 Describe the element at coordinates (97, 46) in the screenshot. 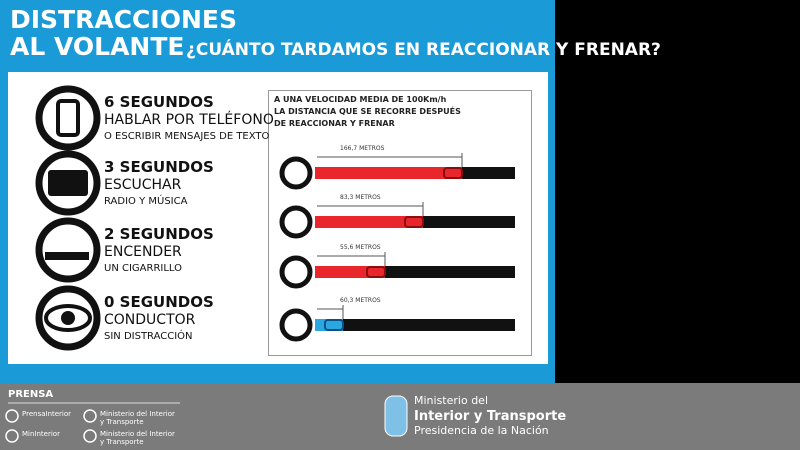

I see `title-line: AL VOLANTE` at that location.